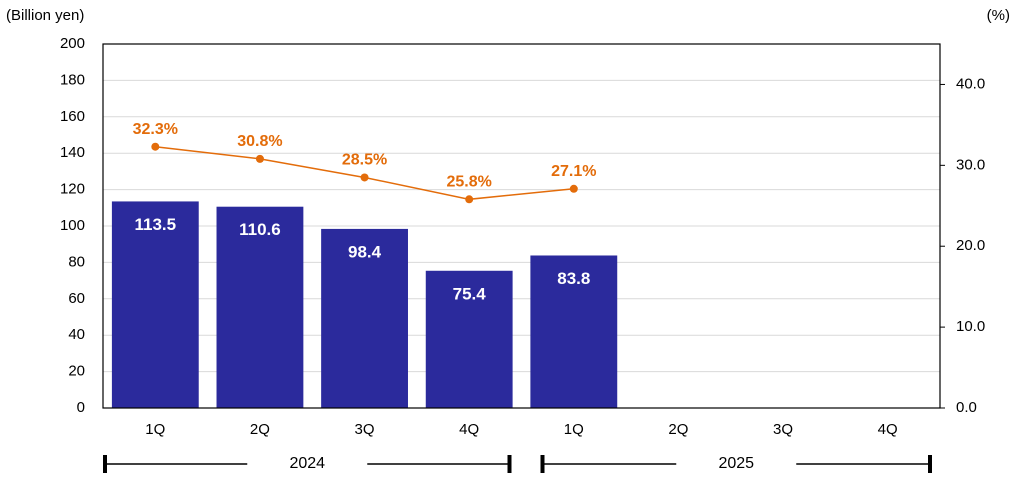 The width and height of the screenshot is (1033, 497). Describe the element at coordinates (970, 326) in the screenshot. I see `y2-tick-label: 10.0` at that location.